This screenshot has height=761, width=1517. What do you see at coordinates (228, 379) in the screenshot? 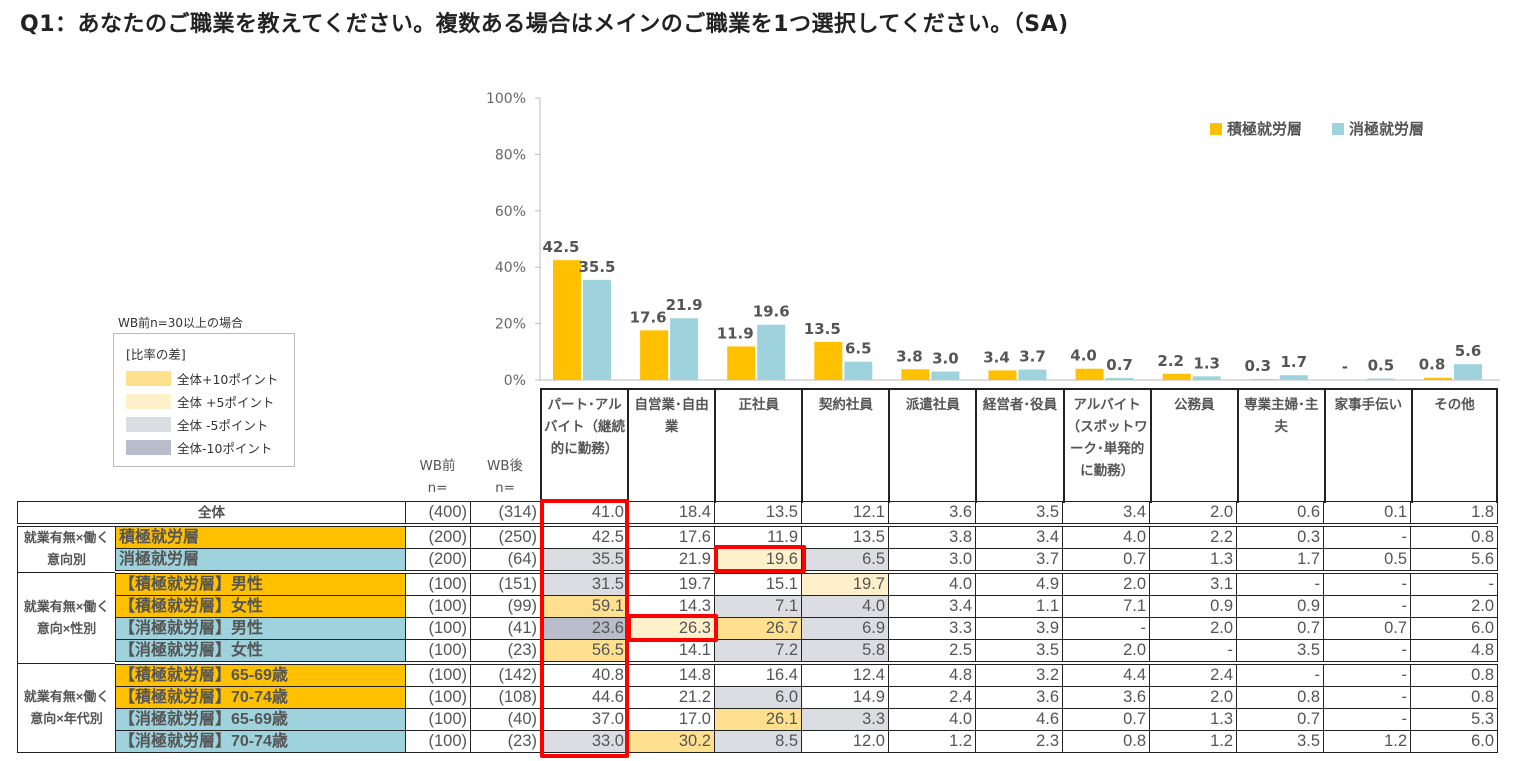
I see `diff-label: 全体+10ポイント` at bounding box center [228, 379].